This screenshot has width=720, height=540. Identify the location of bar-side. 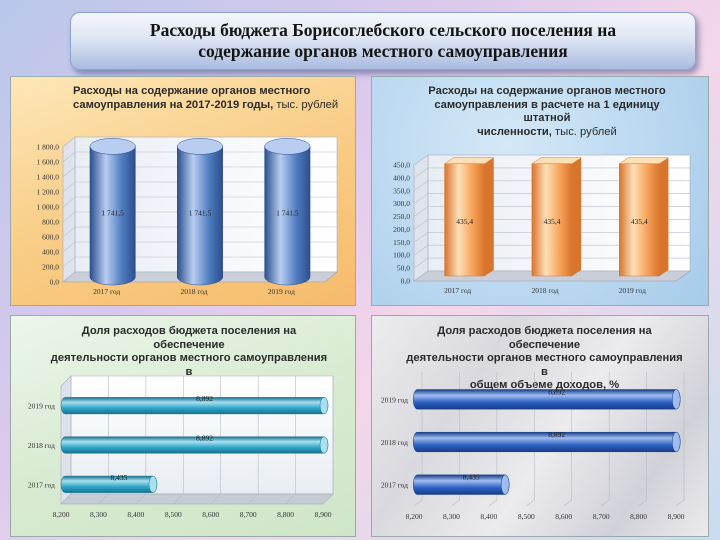
(577, 216).